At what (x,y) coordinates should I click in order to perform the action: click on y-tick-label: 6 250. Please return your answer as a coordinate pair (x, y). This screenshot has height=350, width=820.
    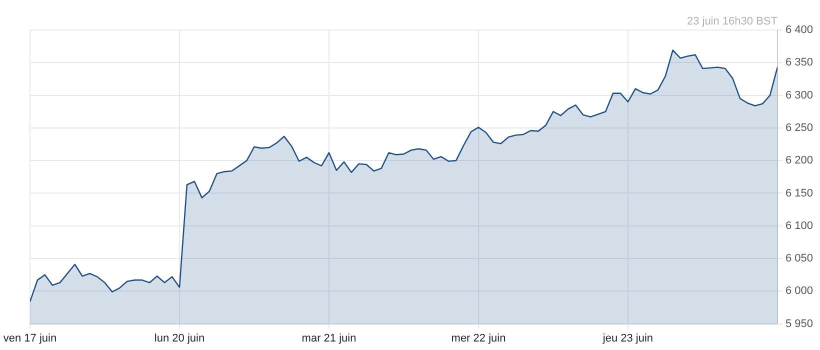
    Looking at the image, I should click on (799, 128).